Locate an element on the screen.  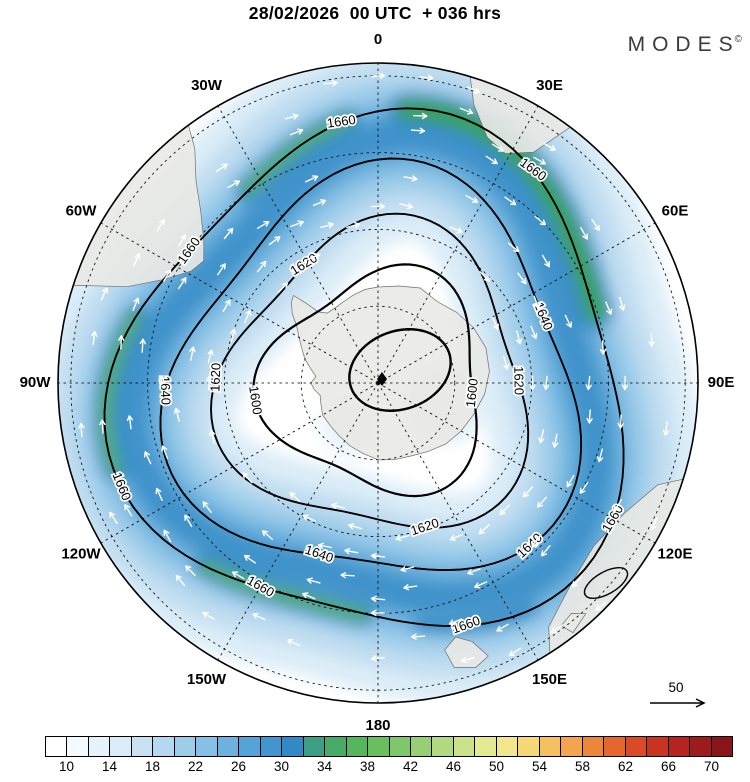
modes-logo-text: MODES is located at coordinates (683, 44).